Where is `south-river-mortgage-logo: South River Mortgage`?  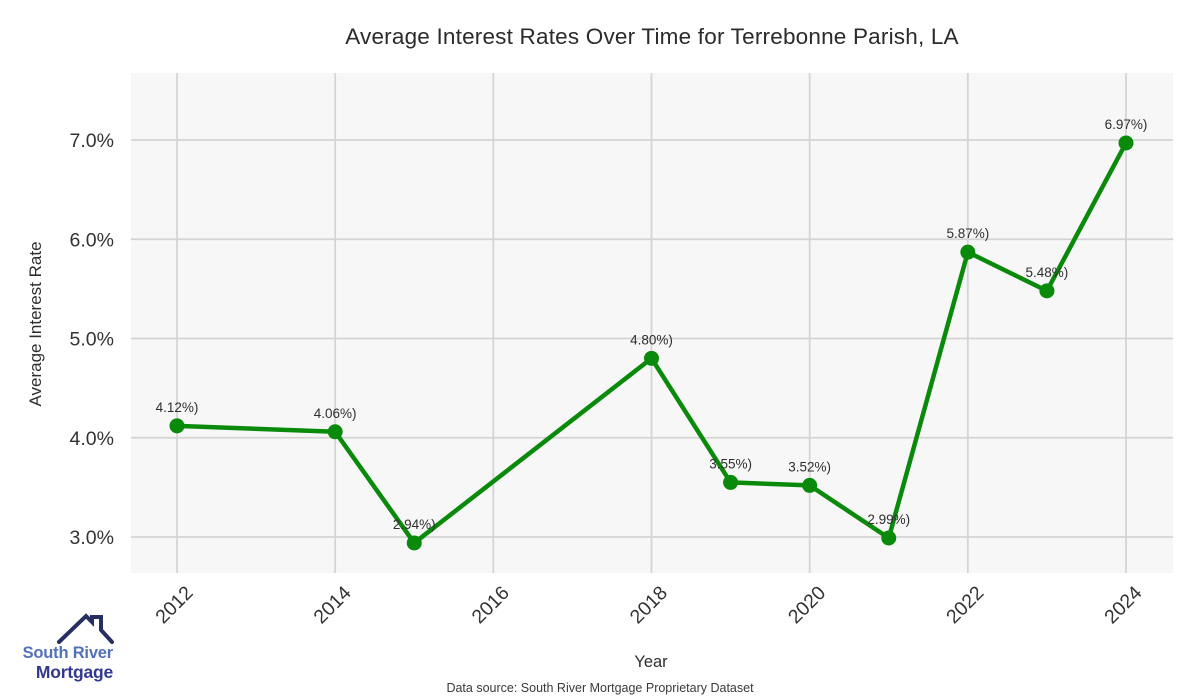
south-river-mortgage-logo: South River Mortgage is located at coordinates (66, 646).